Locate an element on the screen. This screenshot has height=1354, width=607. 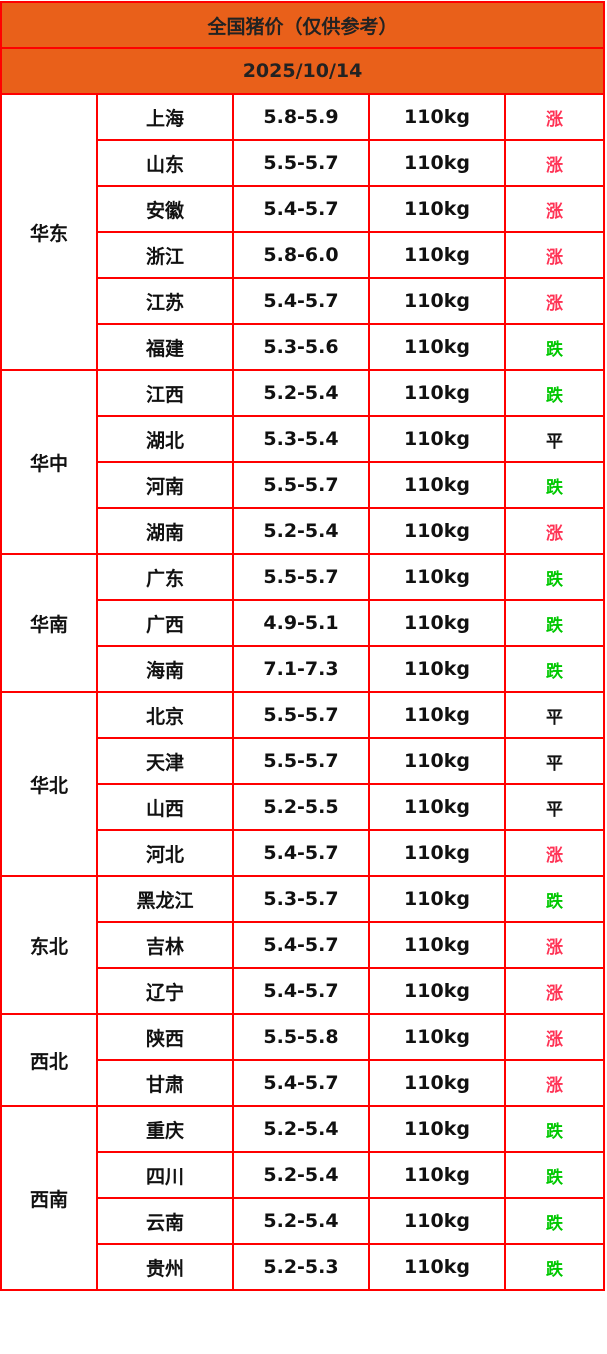
province-cell: 重庆 is located at coordinates (165, 1129).